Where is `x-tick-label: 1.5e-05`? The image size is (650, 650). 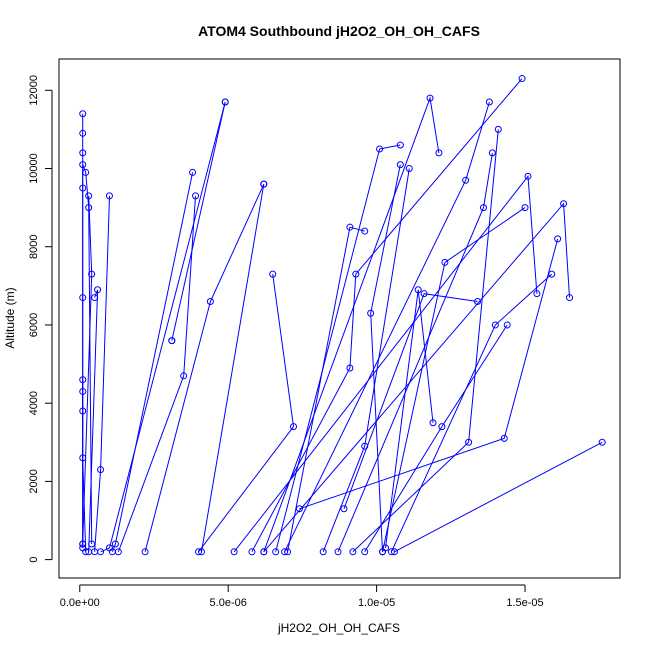 x-tick-label: 1.5e-05 is located at coordinates (524, 603).